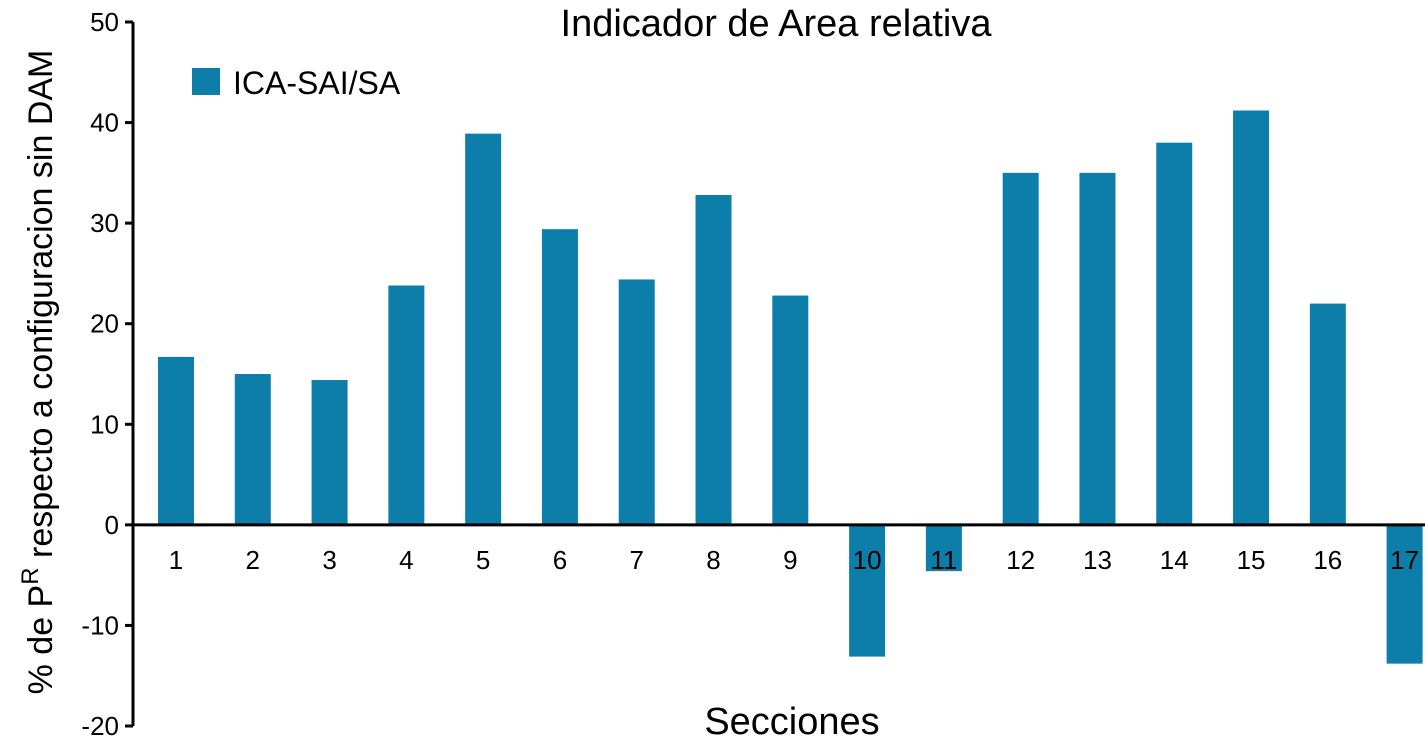 This screenshot has height=756, width=1425. I want to click on y-tick-label: 10, so click(104, 424).